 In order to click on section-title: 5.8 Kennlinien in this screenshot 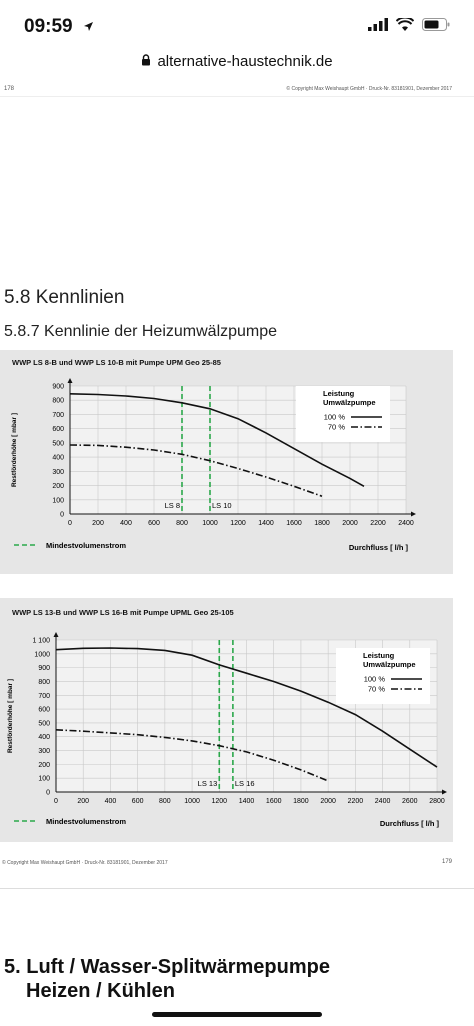, I will do `click(64, 297)`.